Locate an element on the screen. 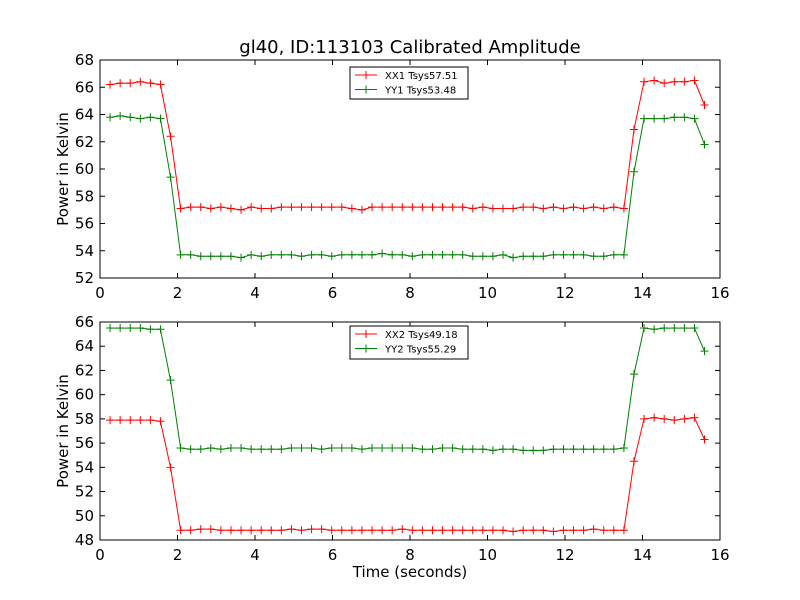 The width and height of the screenshot is (800, 600). legend-label: XX2 Tsys49.18 is located at coordinates (421, 335).